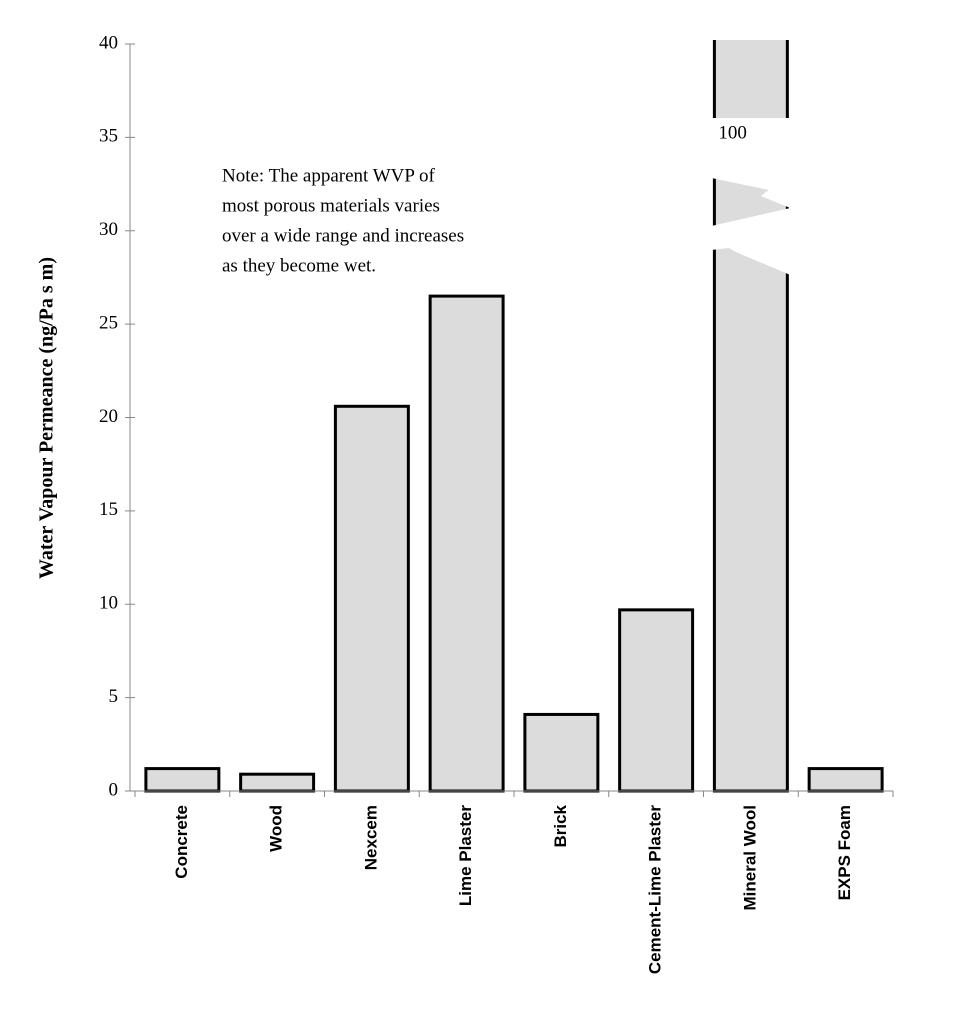 The height and width of the screenshot is (1024, 957). What do you see at coordinates (331, 205) in the screenshot?
I see `annotation: most porous materials varies` at bounding box center [331, 205].